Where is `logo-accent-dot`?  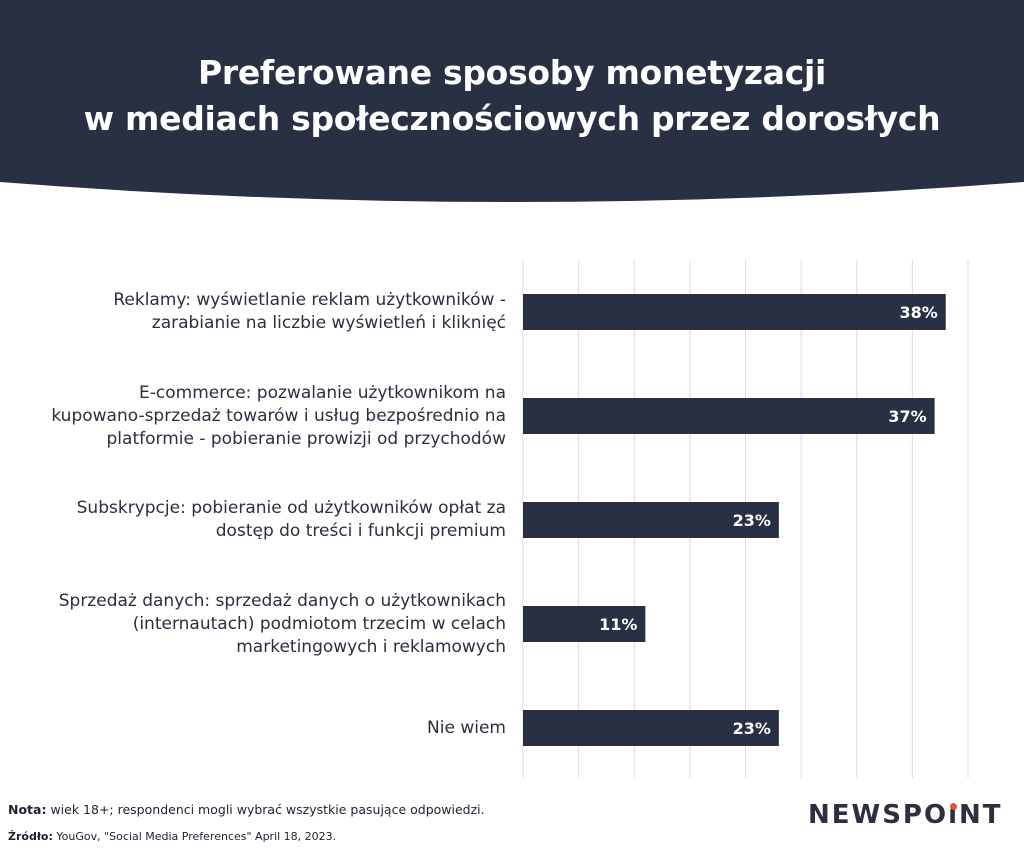 logo-accent-dot is located at coordinates (954, 806).